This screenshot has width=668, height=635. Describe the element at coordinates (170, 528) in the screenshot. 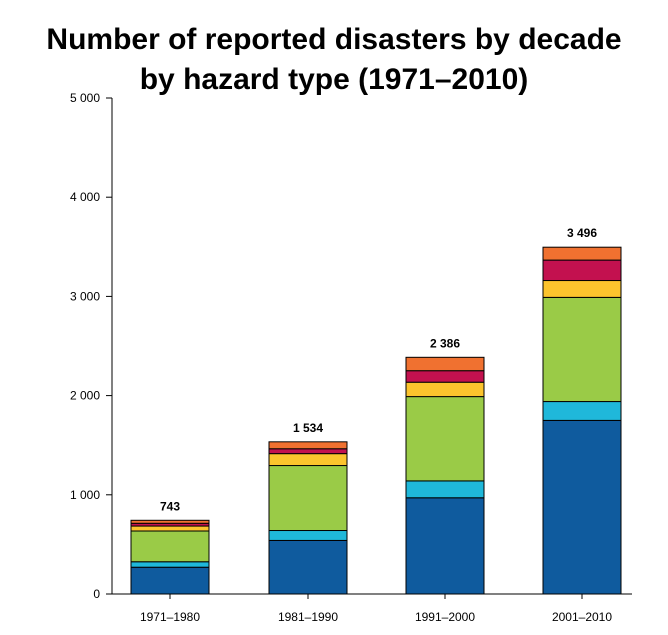

I see `bar-segment-4-1971–1980` at that location.